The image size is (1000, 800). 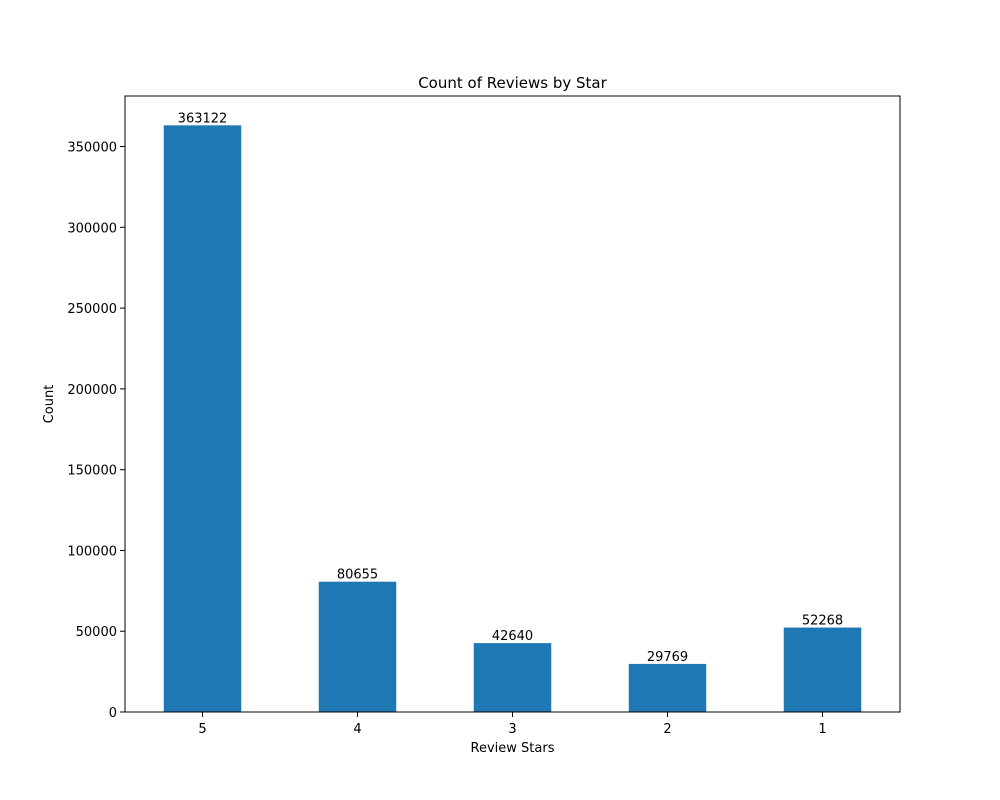 I want to click on x-axis-label: Review Stars, so click(x=513, y=748).